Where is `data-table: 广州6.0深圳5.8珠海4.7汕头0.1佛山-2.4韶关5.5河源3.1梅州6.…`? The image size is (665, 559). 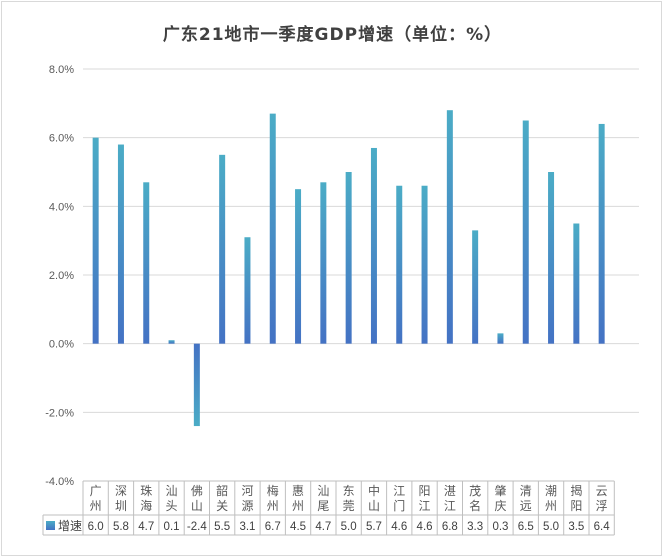
data-table: 广州6.0深圳5.8珠海4.7汕头0.1佛山-2.4韶关5.5河源3.1梅州6.… is located at coordinates (328, 508).